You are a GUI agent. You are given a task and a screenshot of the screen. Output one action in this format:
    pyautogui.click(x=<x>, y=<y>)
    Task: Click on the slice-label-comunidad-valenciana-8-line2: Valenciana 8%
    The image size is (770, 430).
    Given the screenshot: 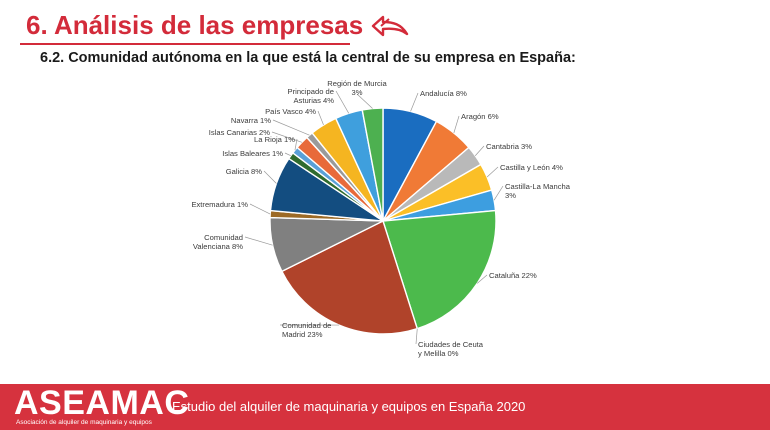 What is the action you would take?
    pyautogui.click(x=218, y=246)
    